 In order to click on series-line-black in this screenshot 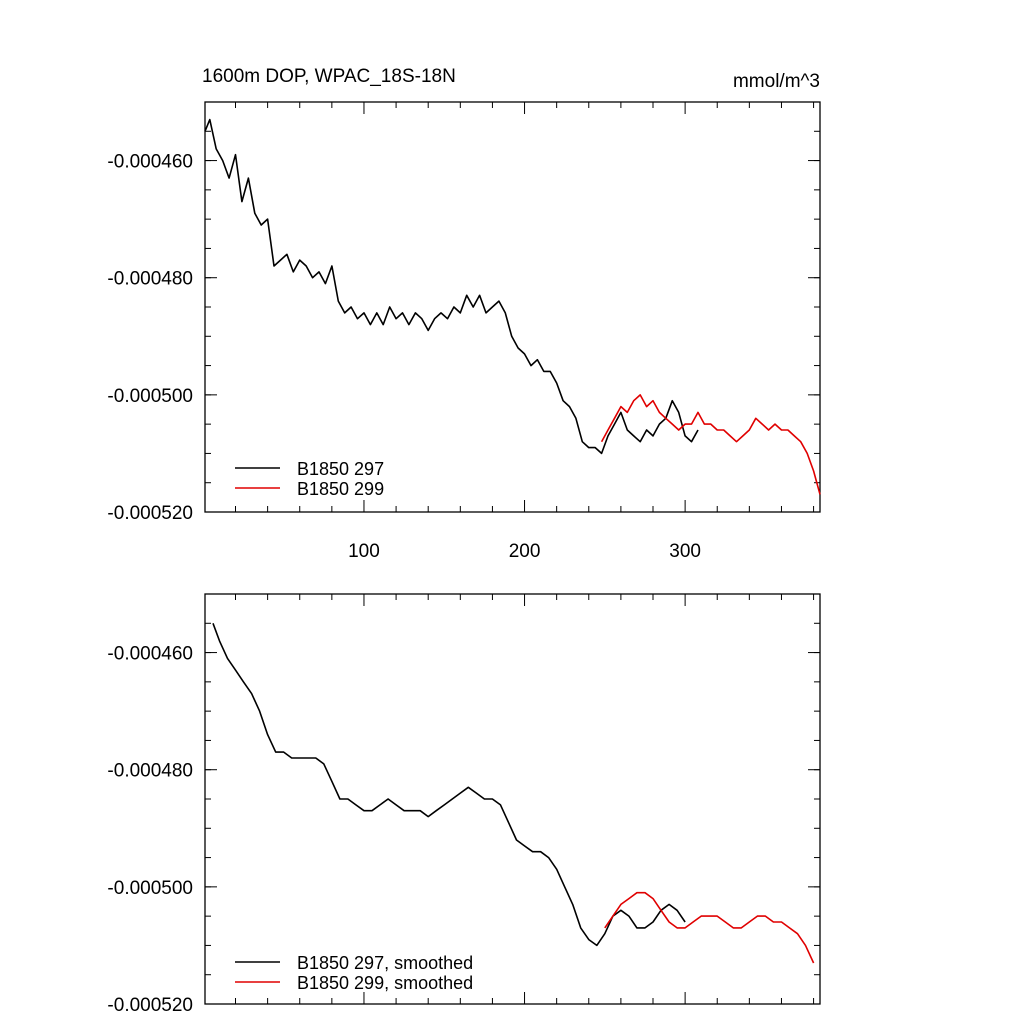, I will do `click(449, 785)`.